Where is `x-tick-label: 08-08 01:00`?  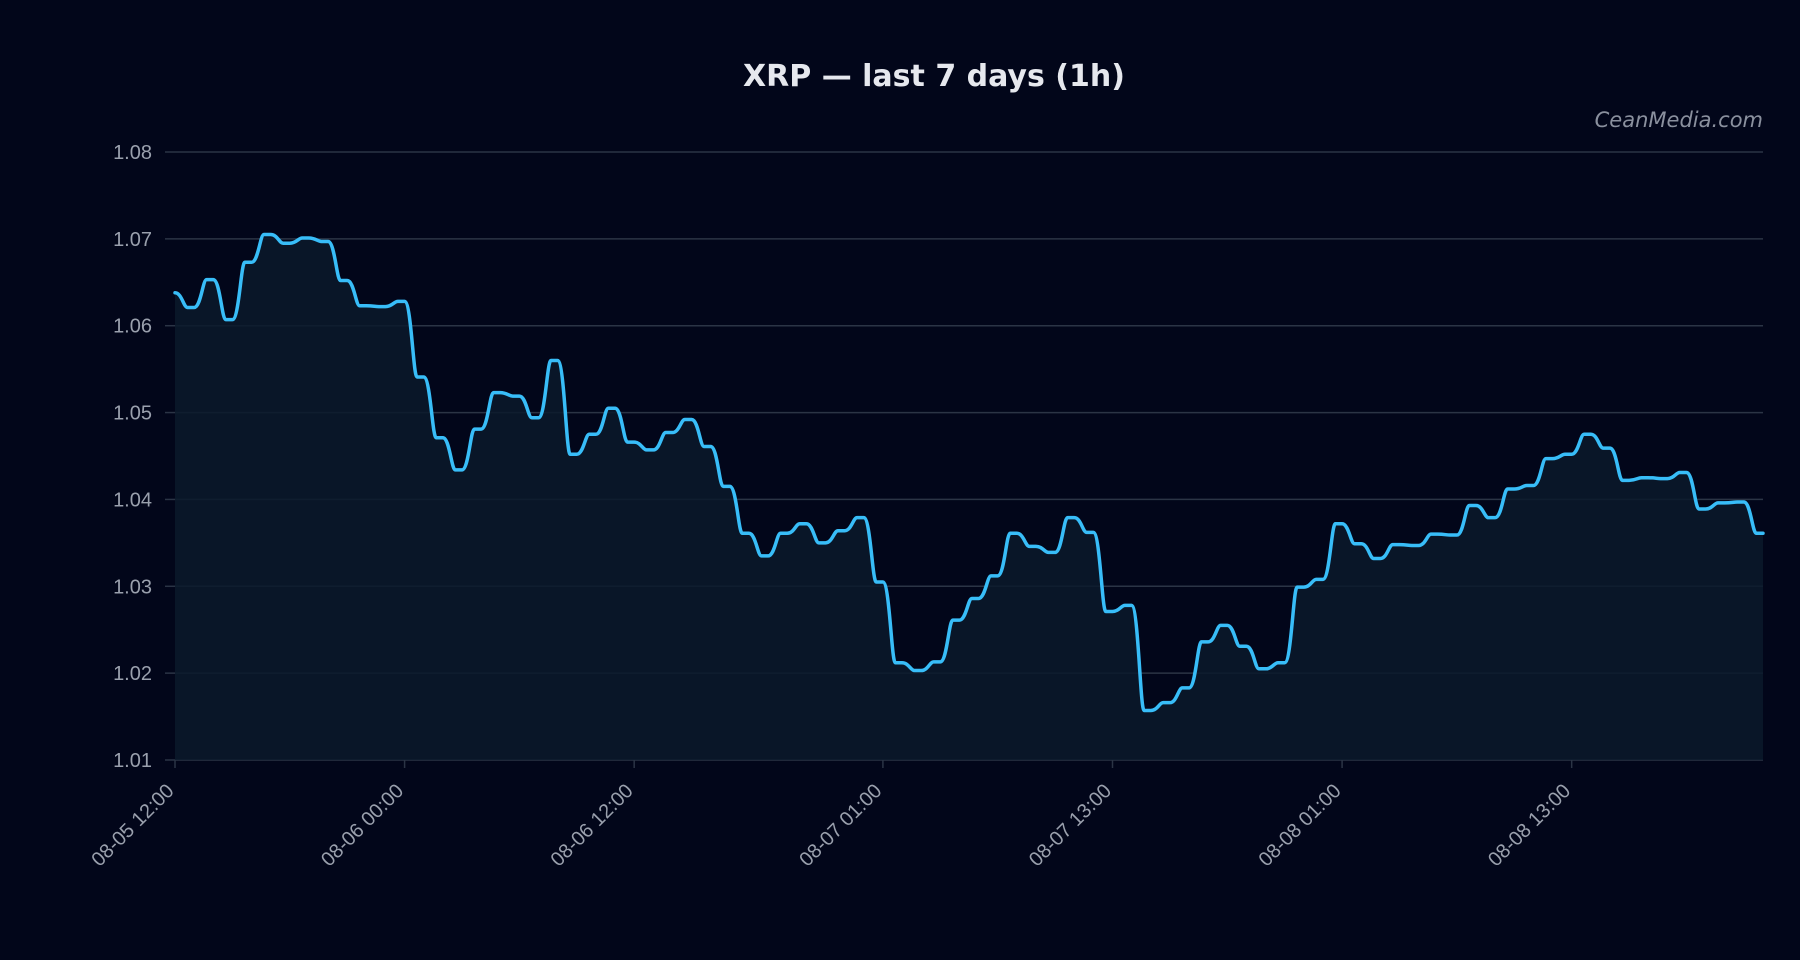 x-tick-label: 08-08 01:00 is located at coordinates (1300, 825).